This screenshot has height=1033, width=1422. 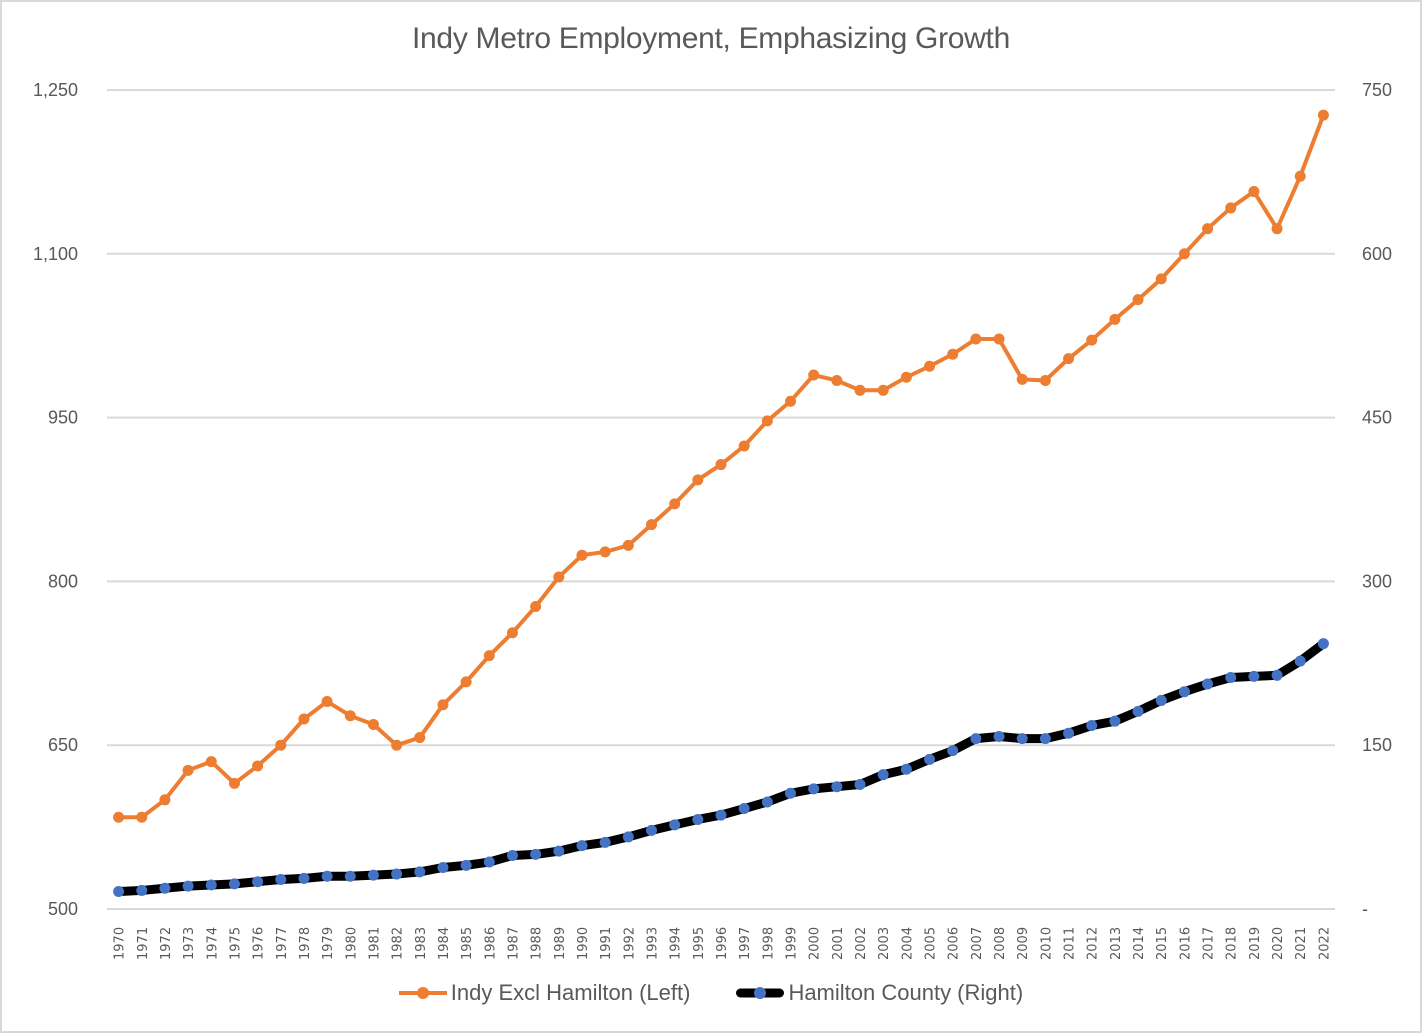 I want to click on data-point-2020, so click(x=1277, y=229).